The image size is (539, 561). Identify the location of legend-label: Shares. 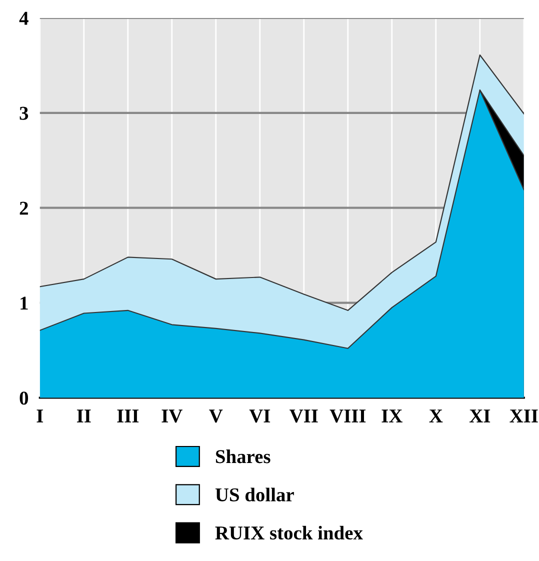
(243, 457).